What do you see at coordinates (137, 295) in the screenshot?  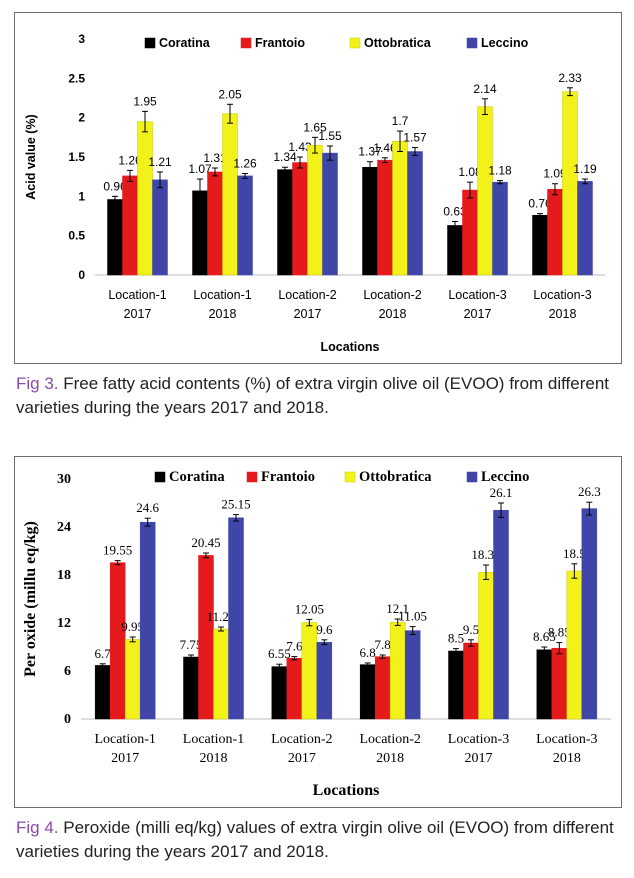 I see `x-tick-label: Location-1` at bounding box center [137, 295].